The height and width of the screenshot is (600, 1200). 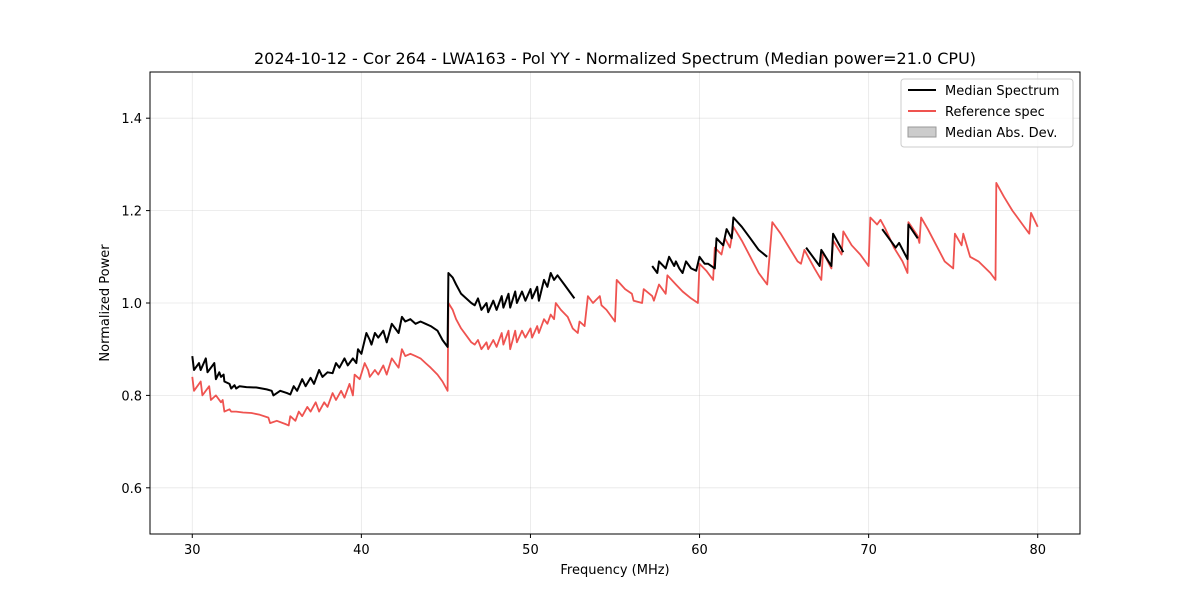 What do you see at coordinates (1037, 550) in the screenshot?
I see `x-tick-label: 80` at bounding box center [1037, 550].